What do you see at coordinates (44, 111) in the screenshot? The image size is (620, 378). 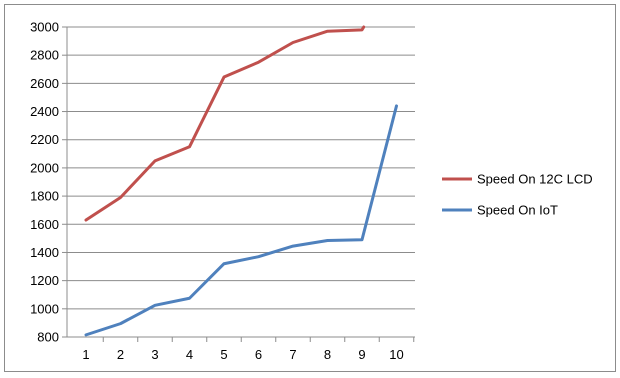 I see `y-tick-label: 2400` at bounding box center [44, 111].